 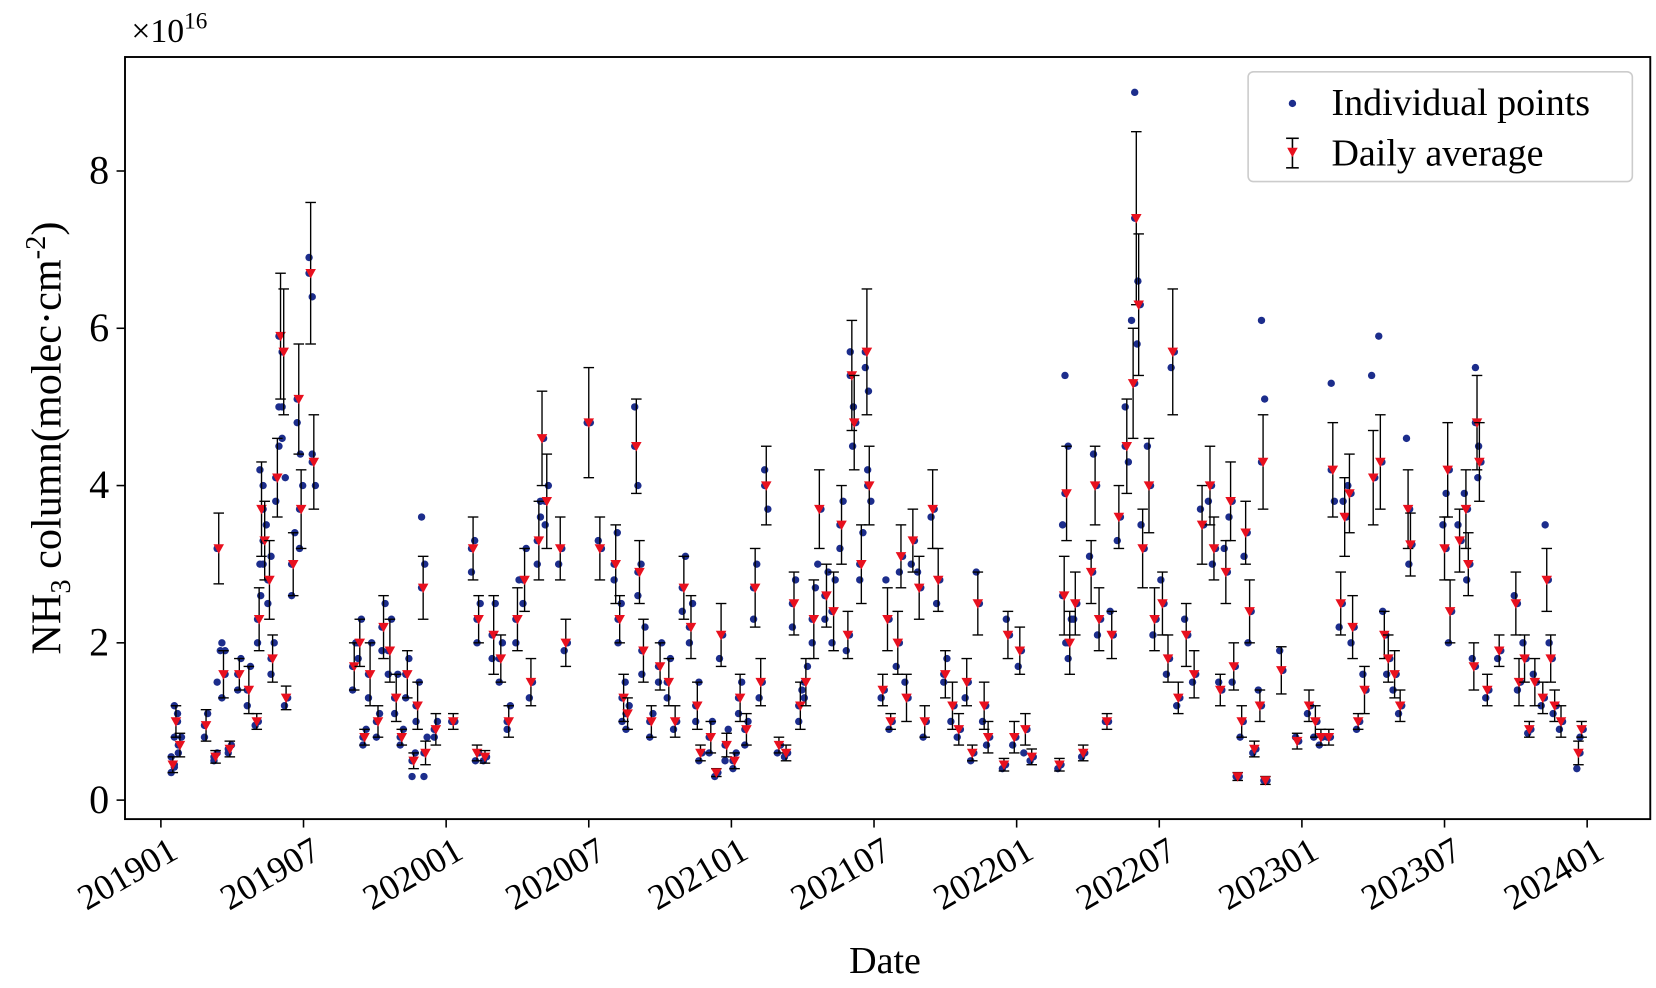 What do you see at coordinates (99, 327) in the screenshot?
I see `y-tick-label: 6` at bounding box center [99, 327].